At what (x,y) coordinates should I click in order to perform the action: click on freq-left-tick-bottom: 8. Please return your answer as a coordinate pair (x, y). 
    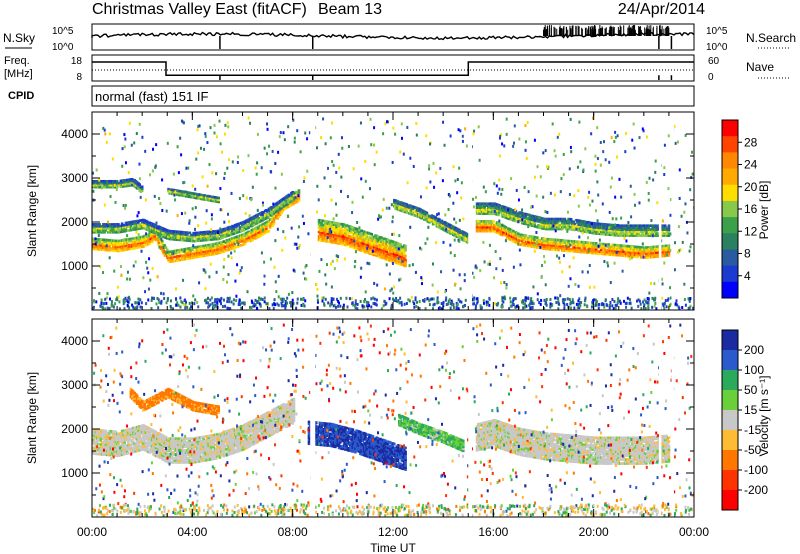
    Looking at the image, I should click on (79, 77).